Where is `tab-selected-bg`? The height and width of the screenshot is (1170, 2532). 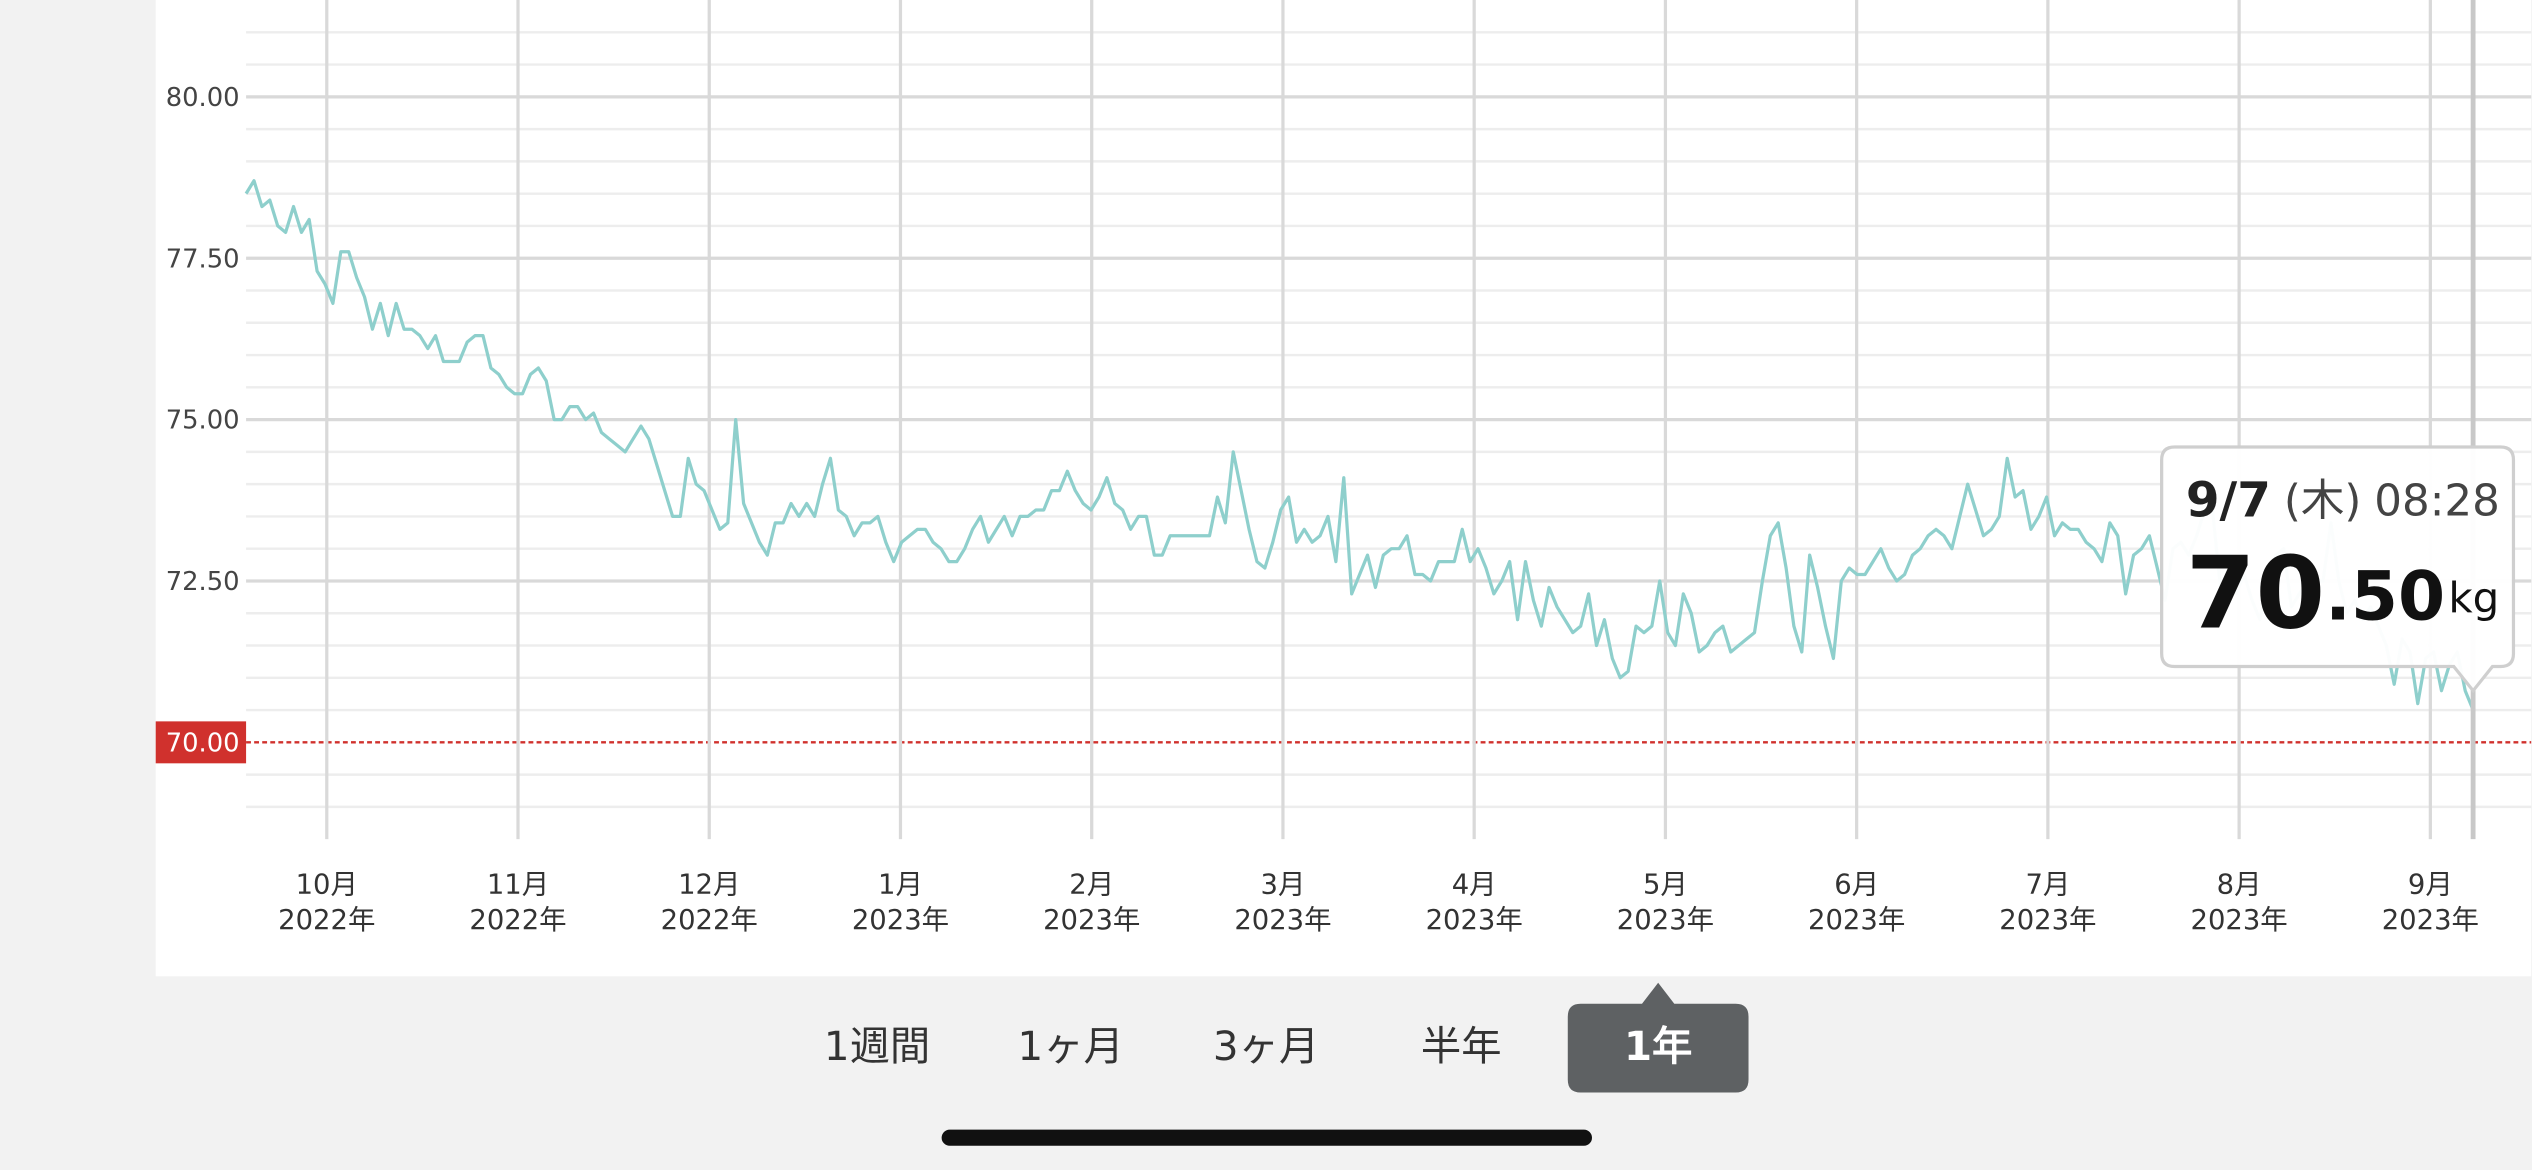
tab-selected-bg is located at coordinates (1658, 1037).